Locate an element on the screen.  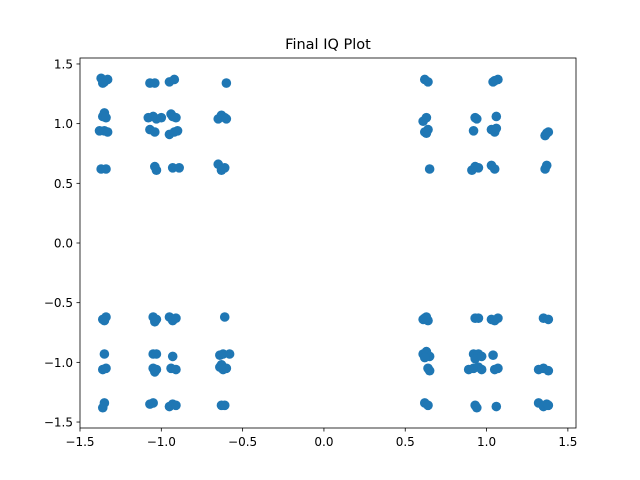
y-tick-label: −1.0 is located at coordinates (58, 363).